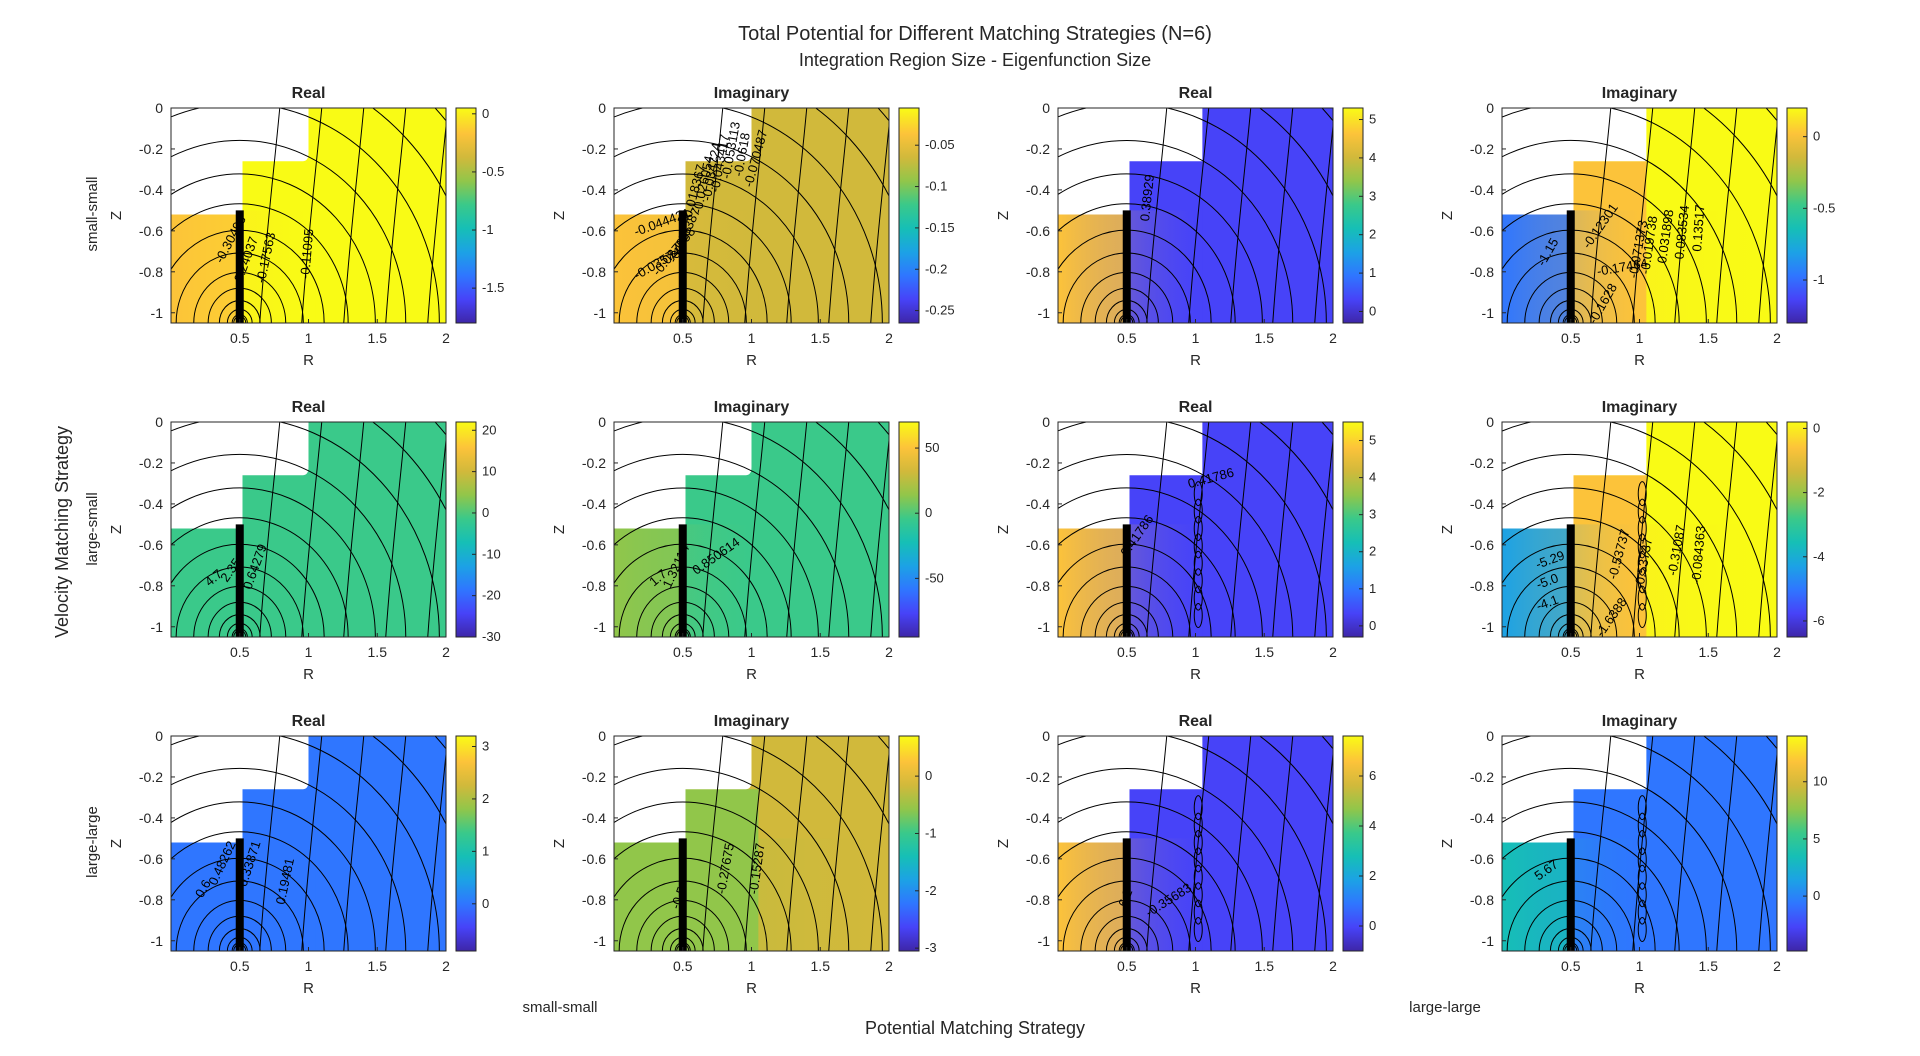 The width and height of the screenshot is (1920, 1056). I want to click on colorbar-tick-label: 2, so click(1372, 551).